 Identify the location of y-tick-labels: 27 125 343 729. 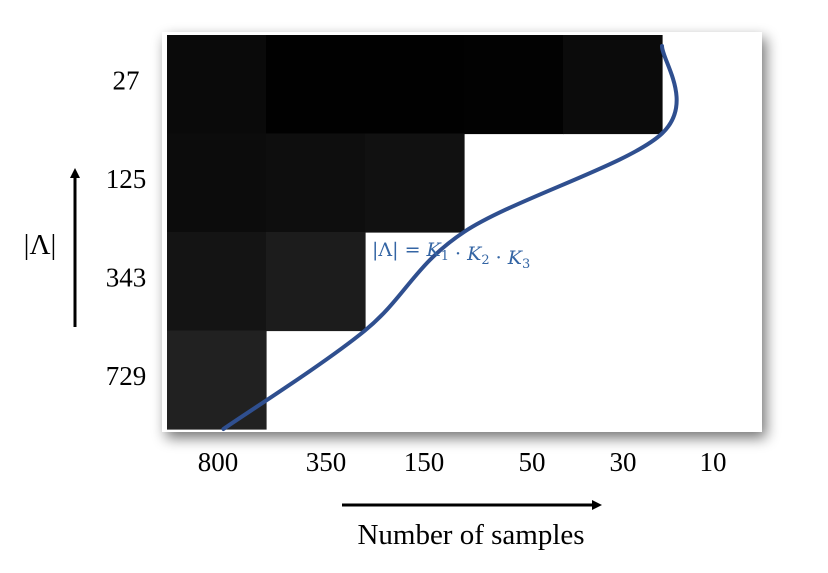
(126, 228).